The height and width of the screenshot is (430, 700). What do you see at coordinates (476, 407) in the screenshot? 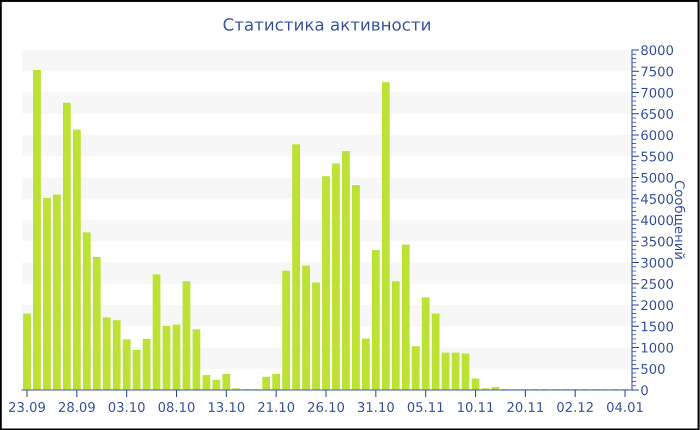
I see `x-tick-label: 10.11` at bounding box center [476, 407].